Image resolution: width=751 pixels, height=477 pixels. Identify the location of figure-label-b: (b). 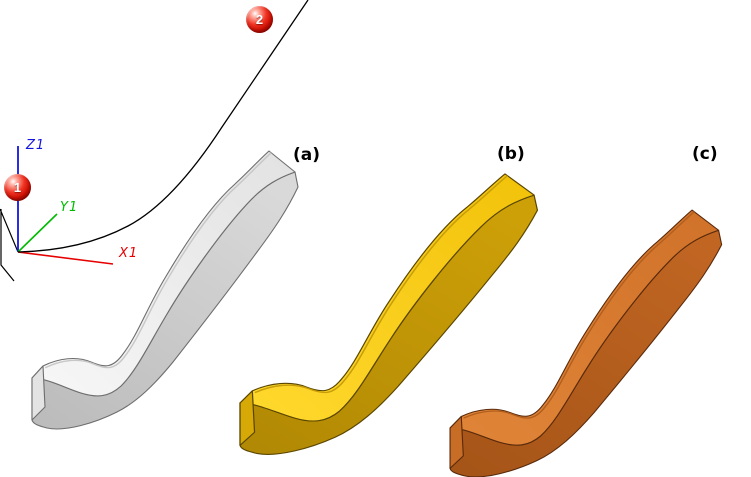
(511, 154).